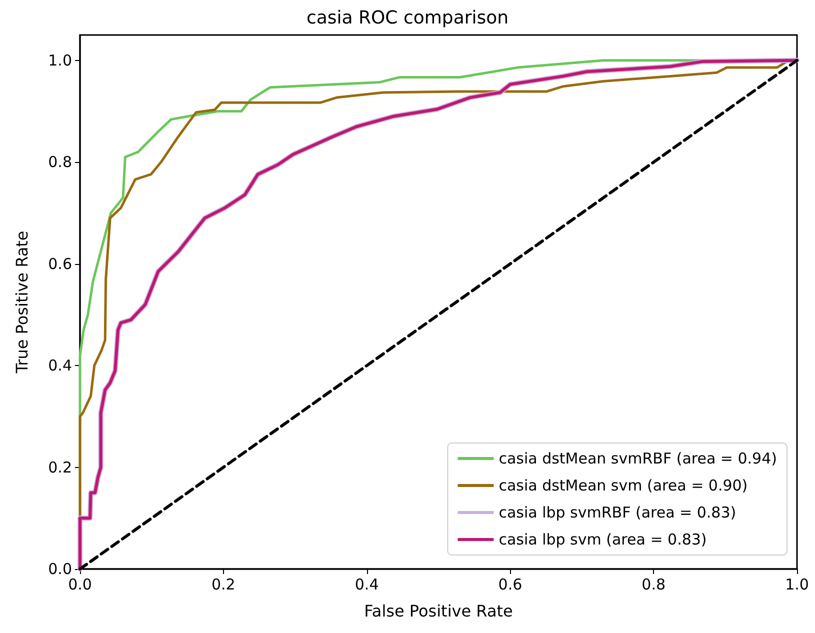 The width and height of the screenshot is (815, 633). Describe the element at coordinates (80, 585) in the screenshot. I see `x-tick-label: 0.0` at that location.